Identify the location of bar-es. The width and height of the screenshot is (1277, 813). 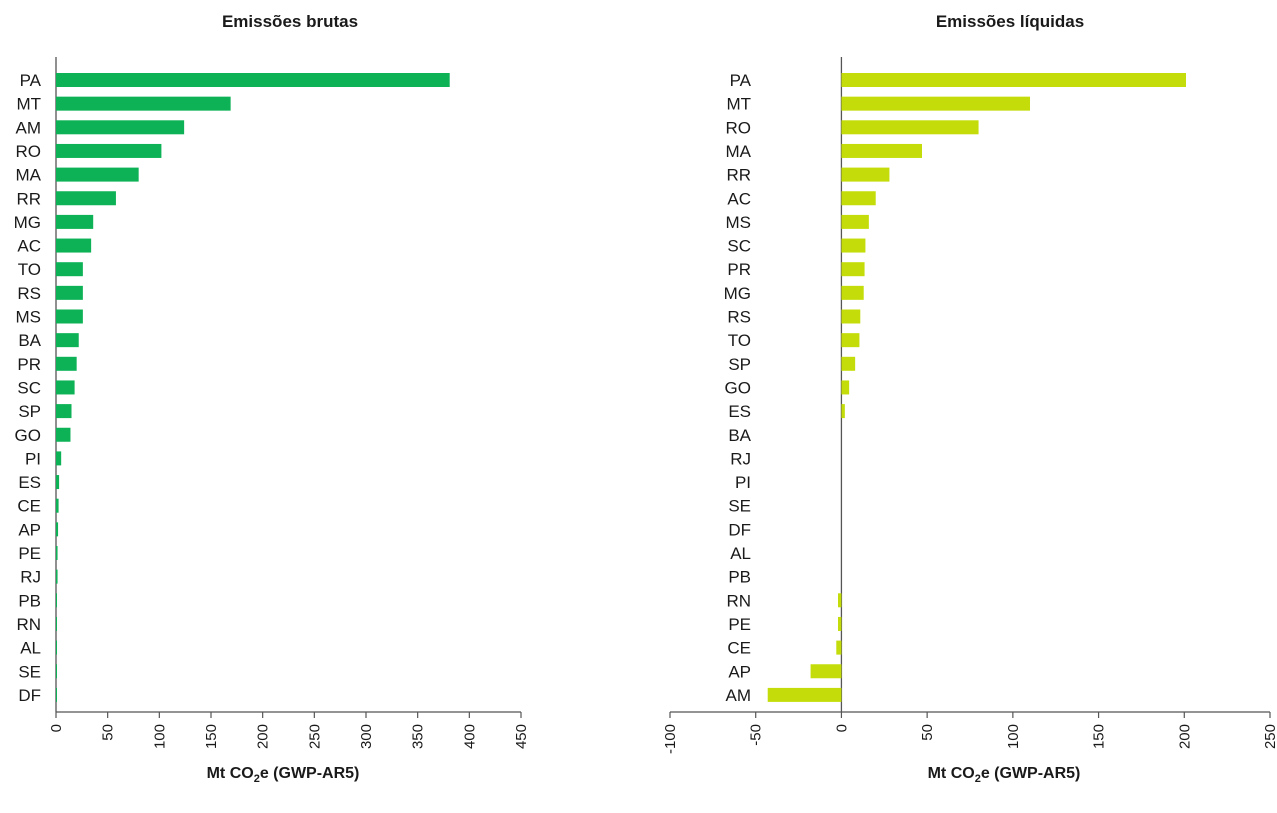
(58, 482).